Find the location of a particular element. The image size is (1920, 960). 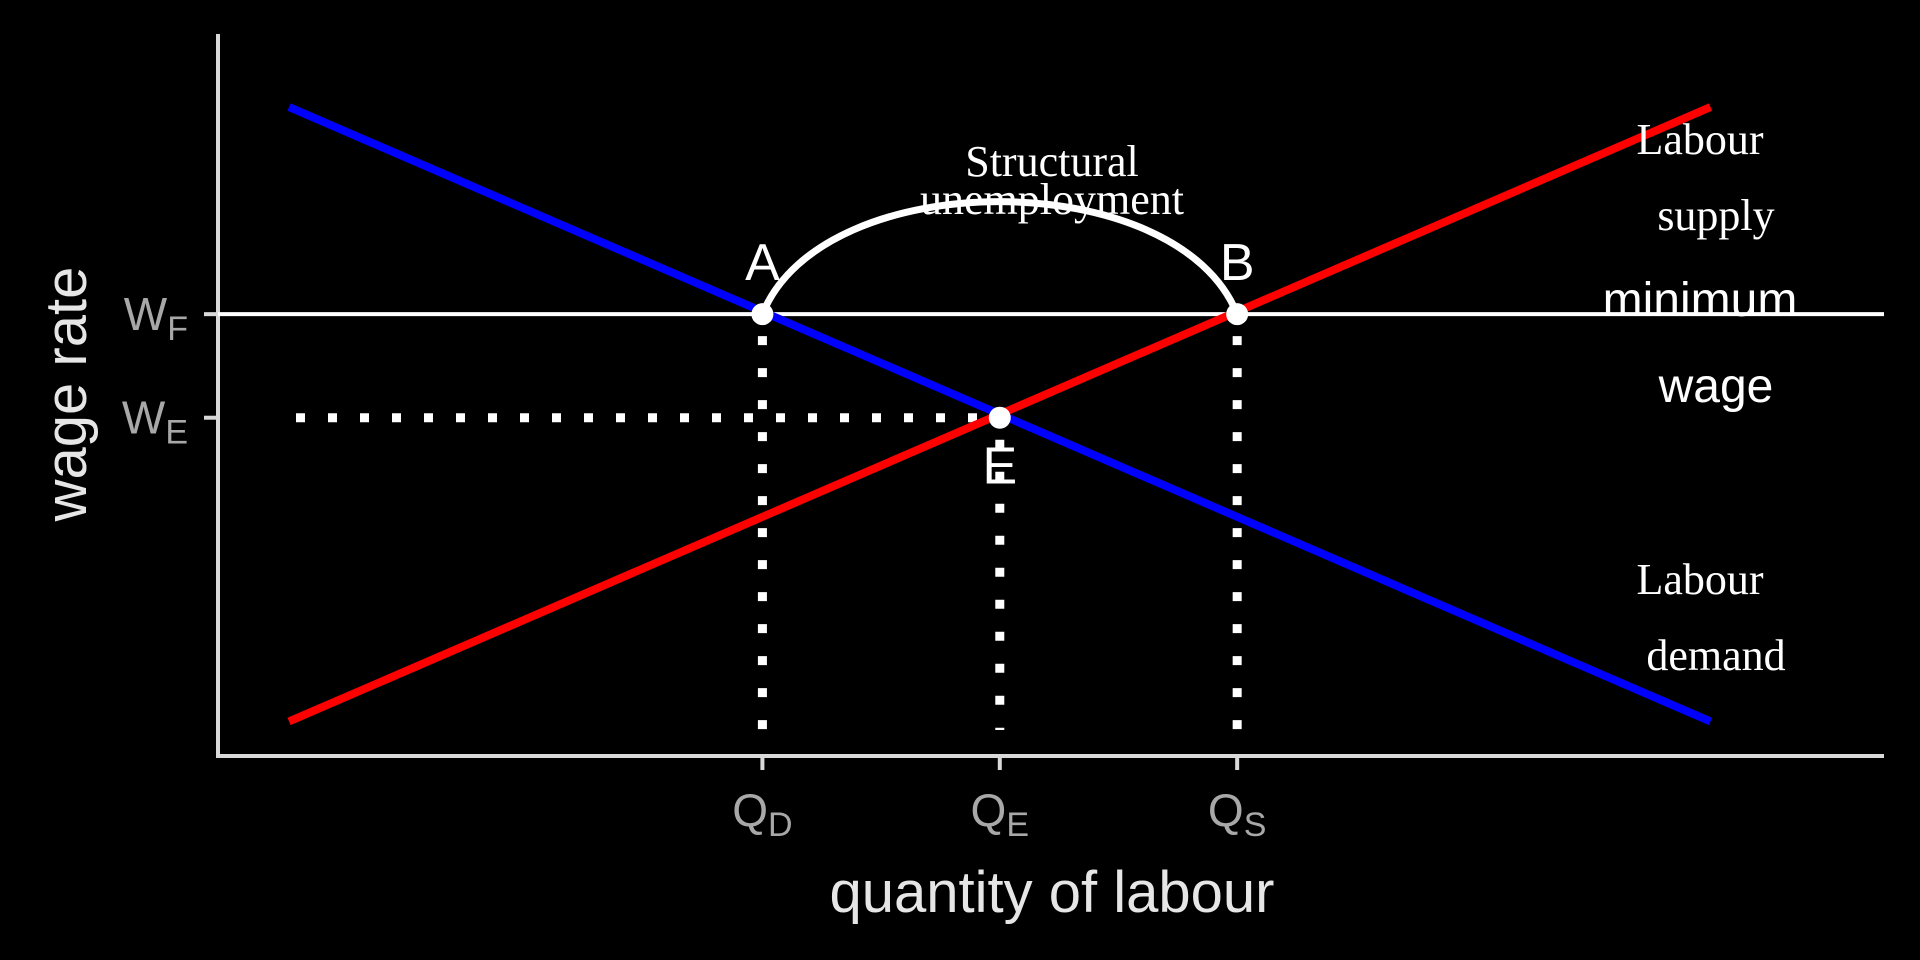

y-axis-title: wage rate is located at coordinates (66, 395).